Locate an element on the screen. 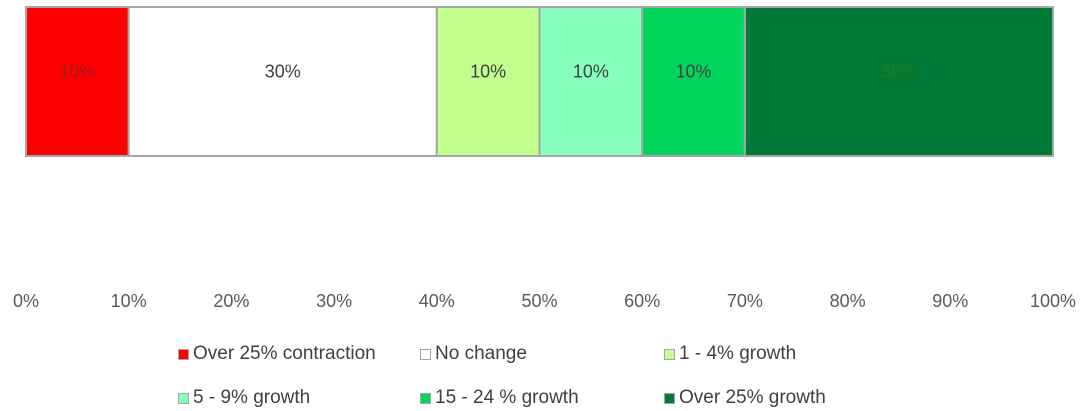  x-tick-label: 60% is located at coordinates (642, 301).